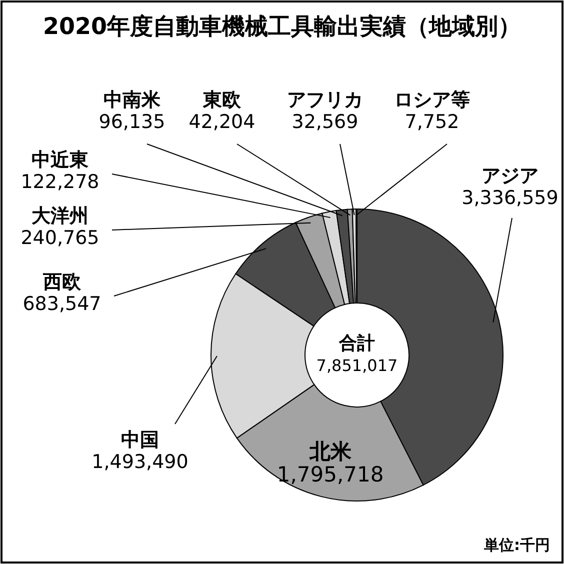 This screenshot has width=564, height=564. Describe the element at coordinates (330, 474) in the screenshot. I see `data-label: 1,795,718` at that location.